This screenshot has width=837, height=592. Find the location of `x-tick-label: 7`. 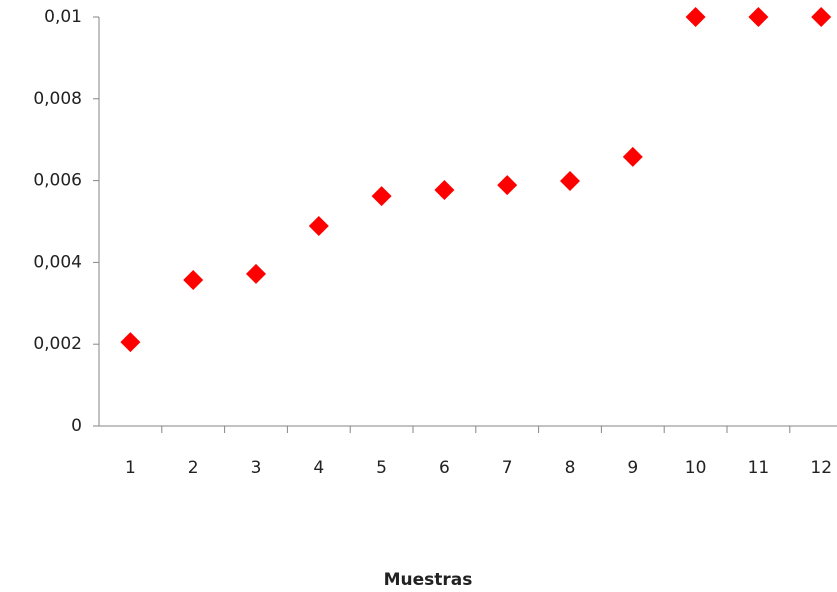

x-tick-label: 7 is located at coordinates (507, 468).